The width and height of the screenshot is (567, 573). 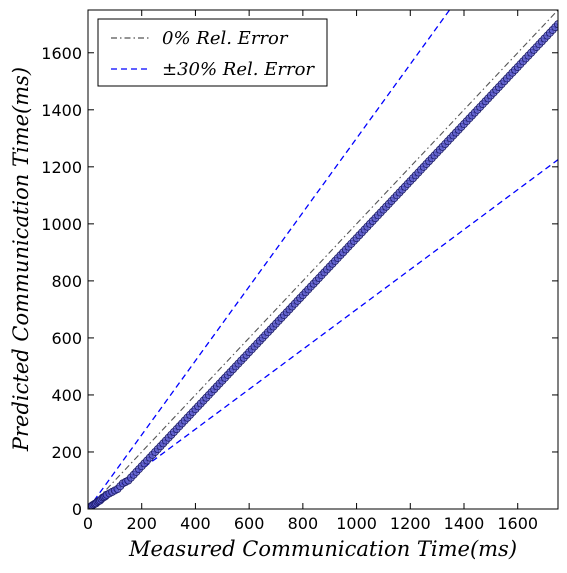 I want to click on legend: 0% Rel. Error ±30% Rel. Error, so click(x=212, y=52).